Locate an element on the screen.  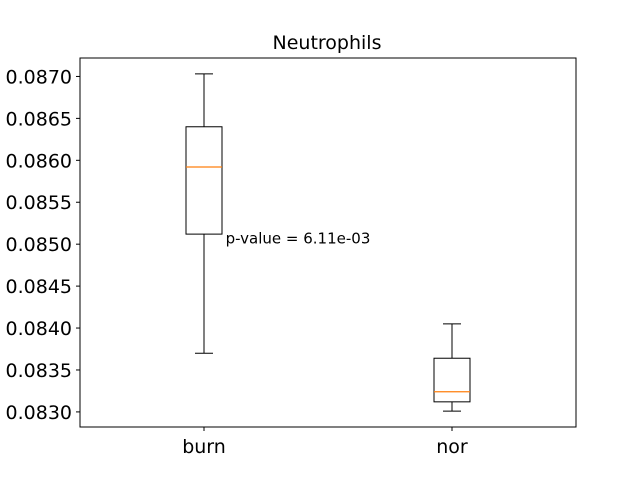
y-tick-label: 0.0845 is located at coordinates (39, 287).